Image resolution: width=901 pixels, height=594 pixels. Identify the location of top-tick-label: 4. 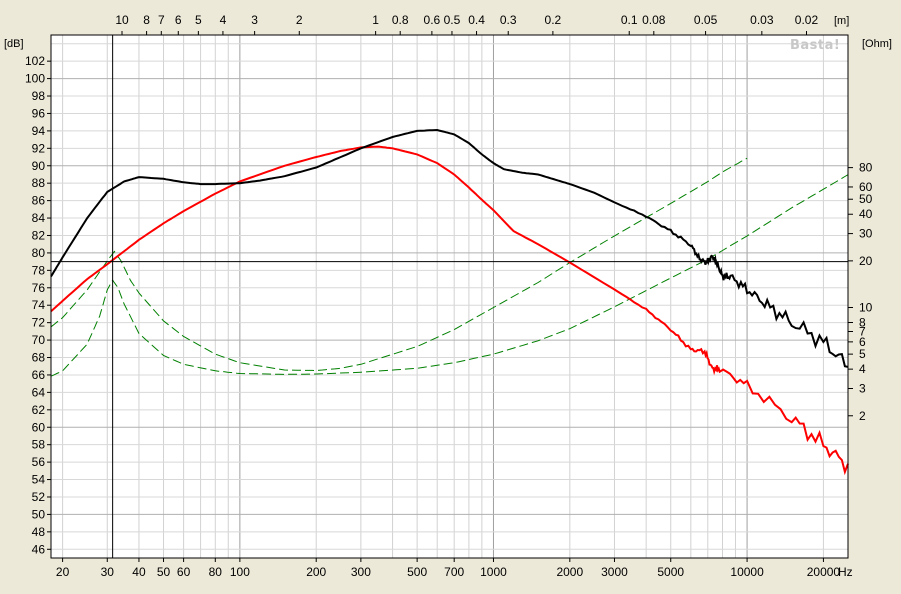
(223, 20).